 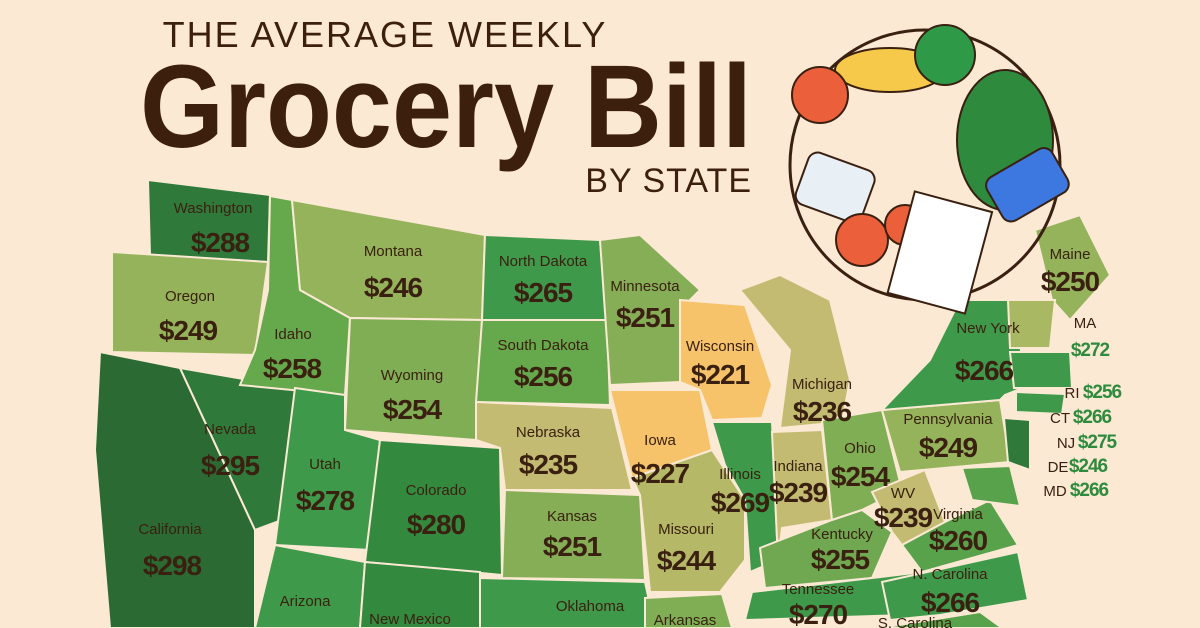 I want to click on state-price: $236, so click(x=822, y=411).